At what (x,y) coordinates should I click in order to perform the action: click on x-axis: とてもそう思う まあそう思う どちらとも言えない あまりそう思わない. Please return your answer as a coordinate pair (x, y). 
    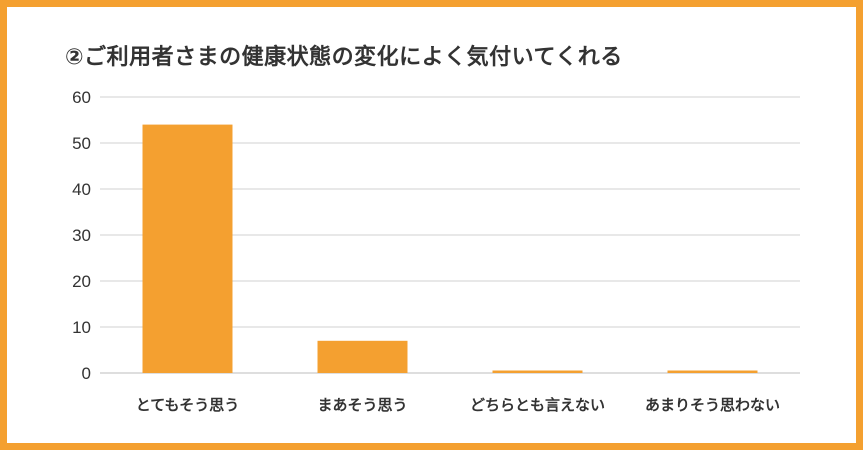
    Looking at the image, I should click on (458, 405).